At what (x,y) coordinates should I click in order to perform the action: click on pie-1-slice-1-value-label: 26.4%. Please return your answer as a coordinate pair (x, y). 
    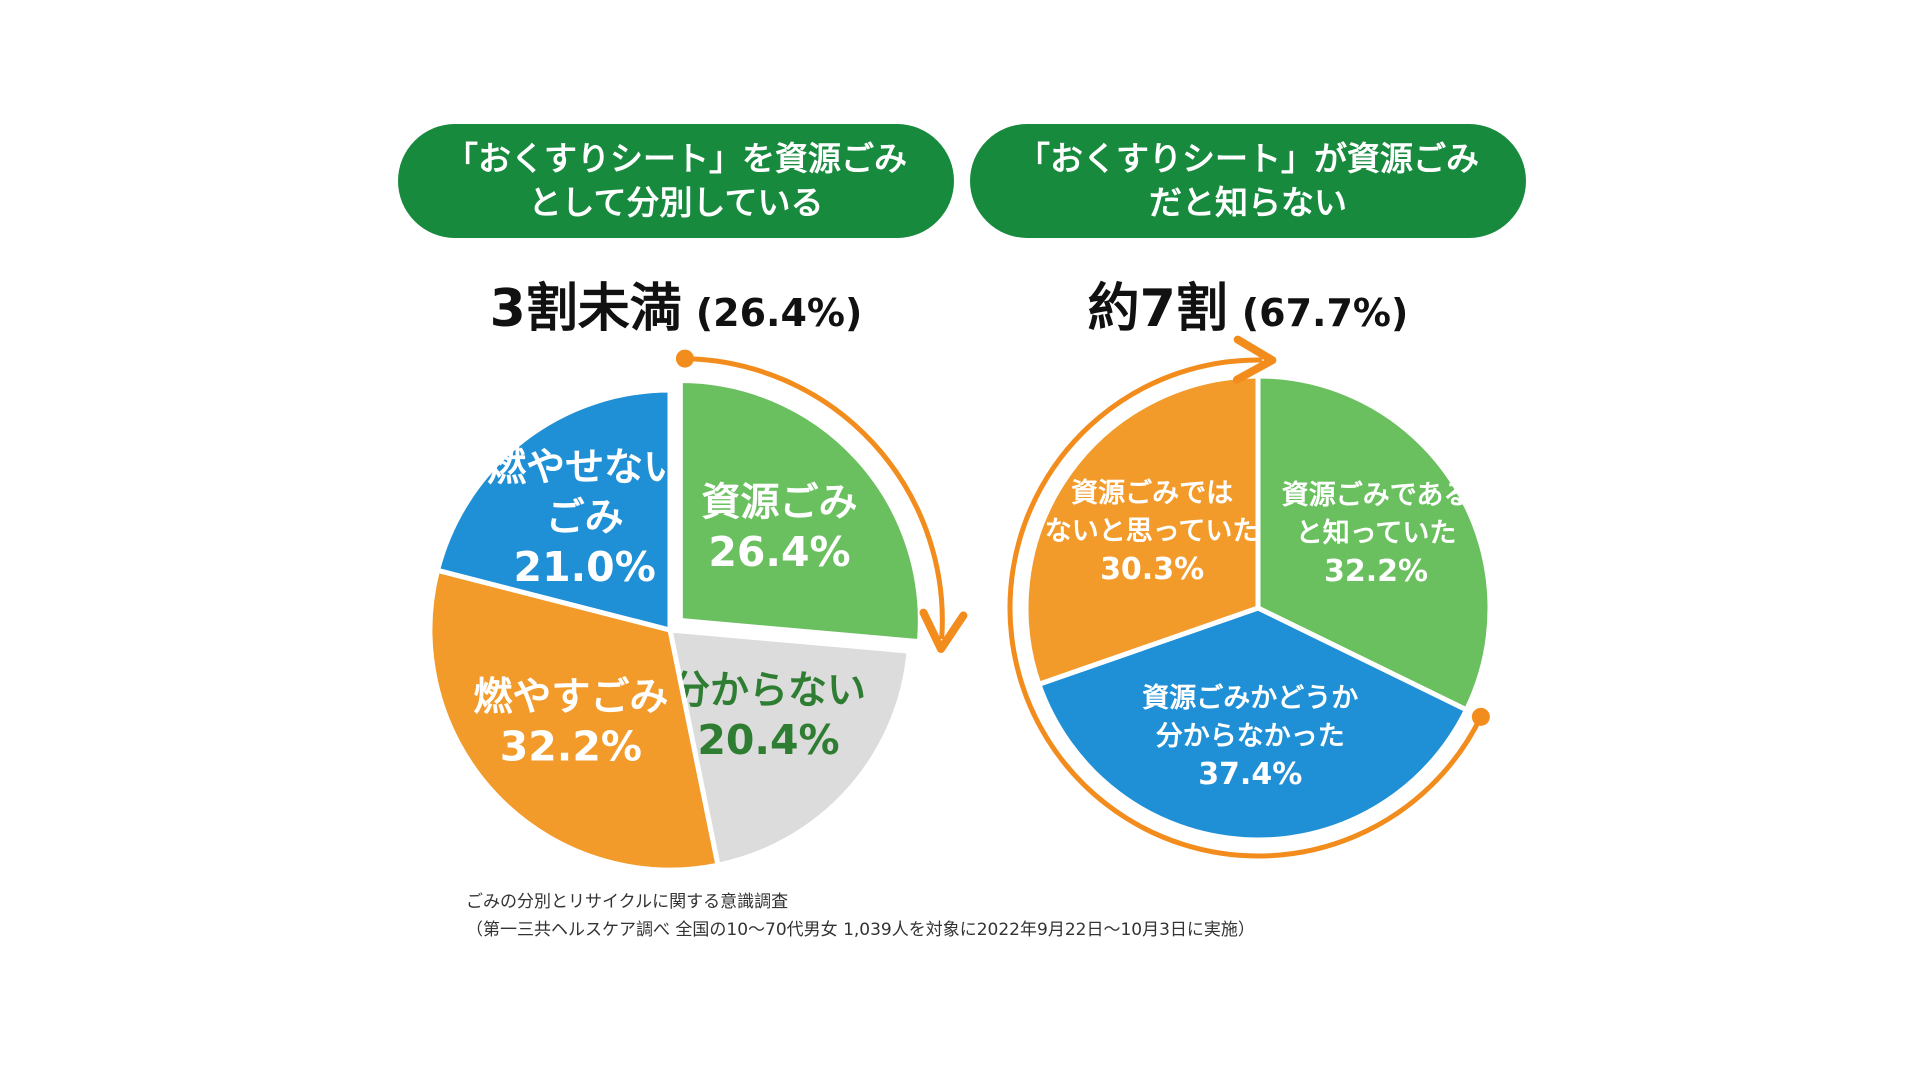
    Looking at the image, I should click on (779, 552).